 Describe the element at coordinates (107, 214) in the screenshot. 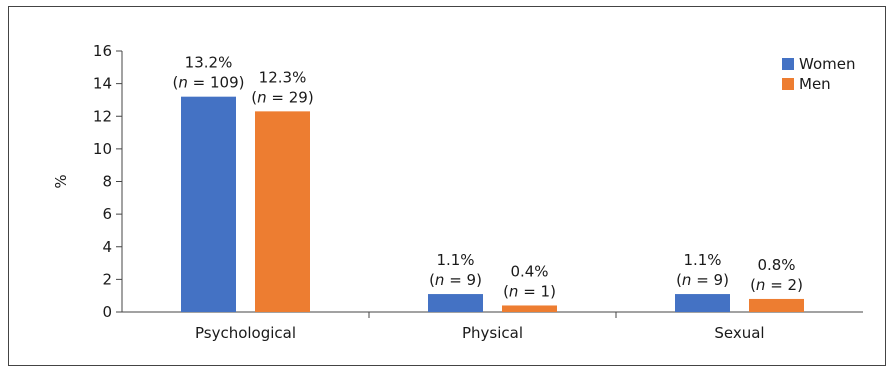

I see `y-tick-label: 6` at that location.